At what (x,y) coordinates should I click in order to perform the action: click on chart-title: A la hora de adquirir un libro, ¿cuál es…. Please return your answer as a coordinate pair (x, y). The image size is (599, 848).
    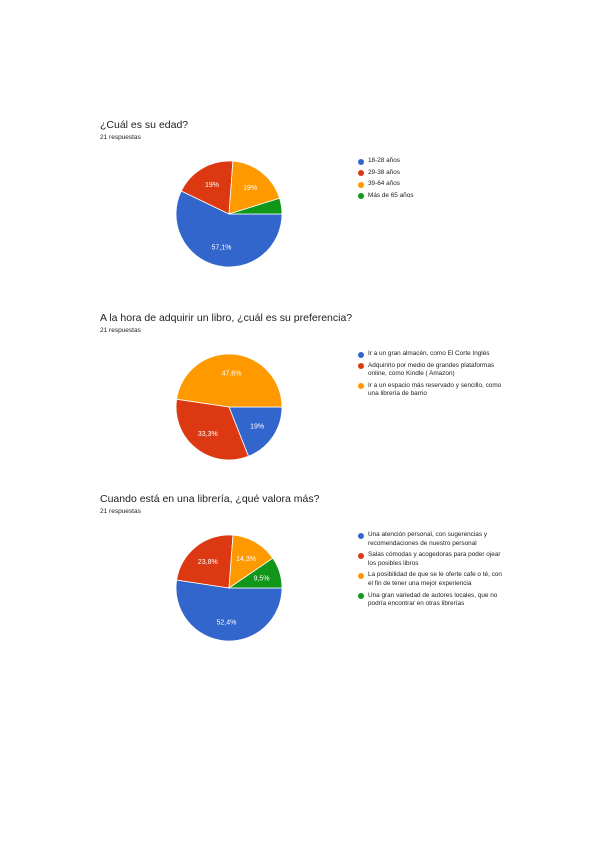
    Looking at the image, I should click on (226, 318).